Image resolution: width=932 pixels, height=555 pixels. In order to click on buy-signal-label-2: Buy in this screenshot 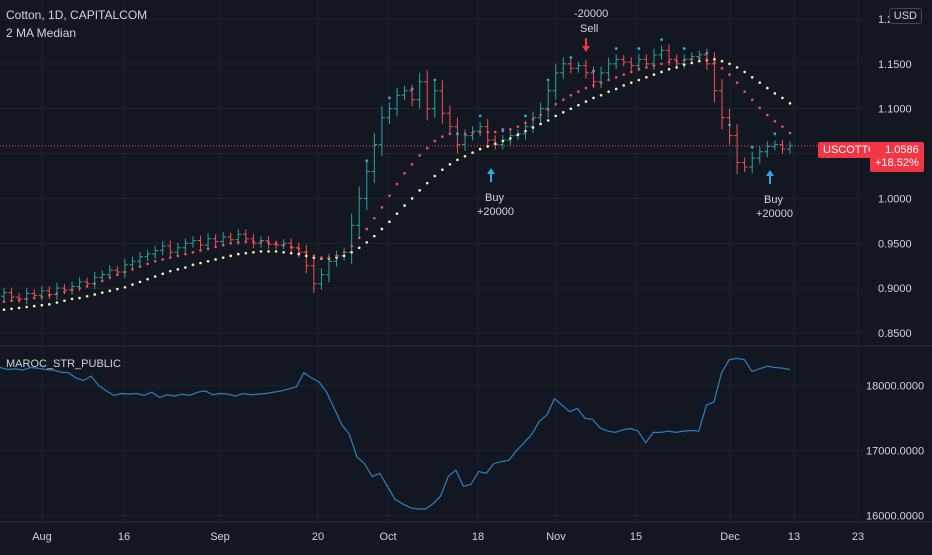, I will do `click(773, 200)`.